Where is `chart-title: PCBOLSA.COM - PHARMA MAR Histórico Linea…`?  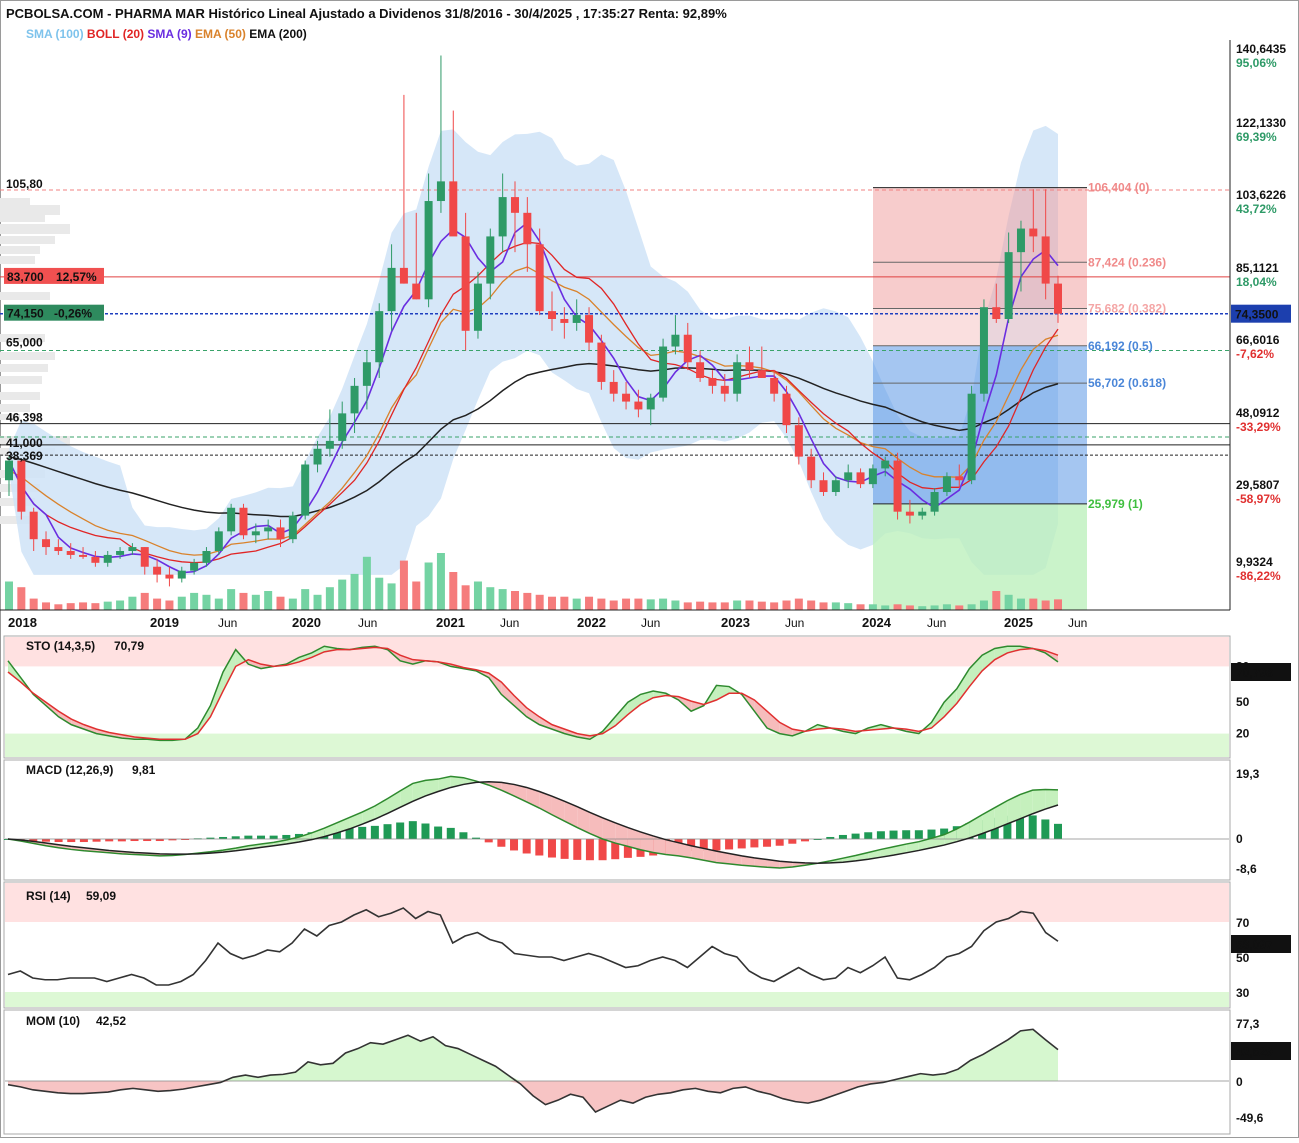 chart-title: PCBOLSA.COM - PHARMA MAR Histórico Linea… is located at coordinates (366, 13).